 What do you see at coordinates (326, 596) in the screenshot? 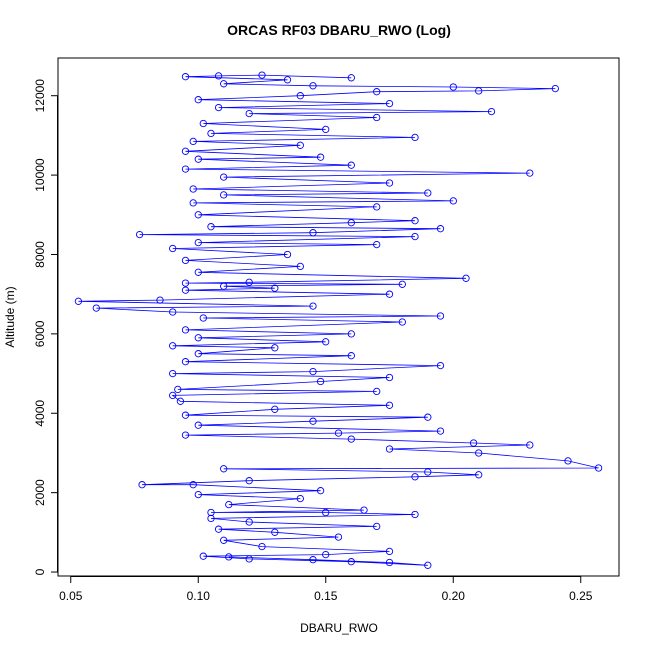
I see `x-tick-label: 0.15` at bounding box center [326, 596].